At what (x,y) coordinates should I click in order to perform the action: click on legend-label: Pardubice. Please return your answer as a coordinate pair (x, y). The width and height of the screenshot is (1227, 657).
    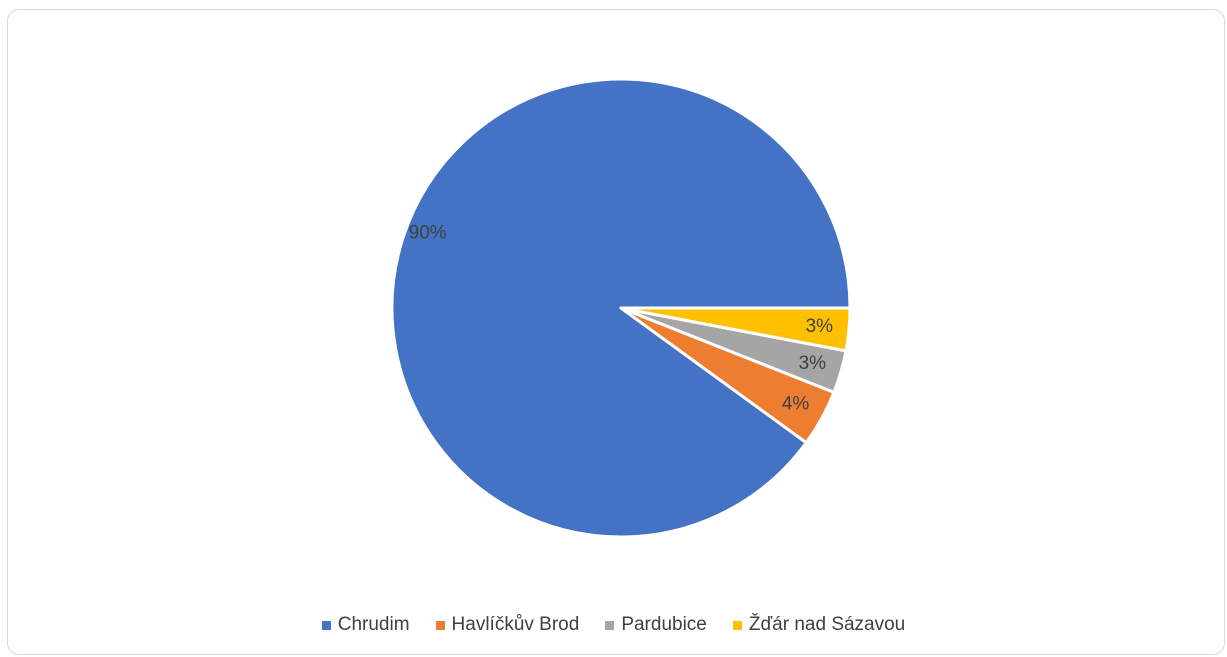
    Looking at the image, I should click on (664, 624).